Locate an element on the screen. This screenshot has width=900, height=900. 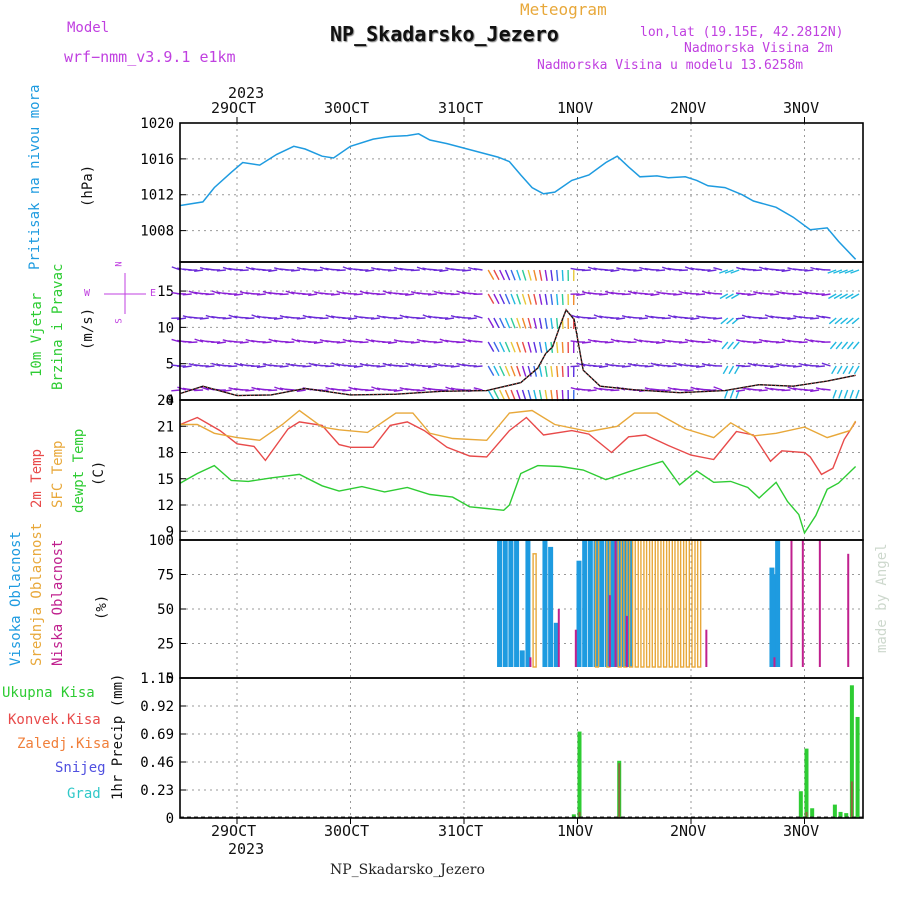
wind-unit: (m/s) is located at coordinates (88, 328).